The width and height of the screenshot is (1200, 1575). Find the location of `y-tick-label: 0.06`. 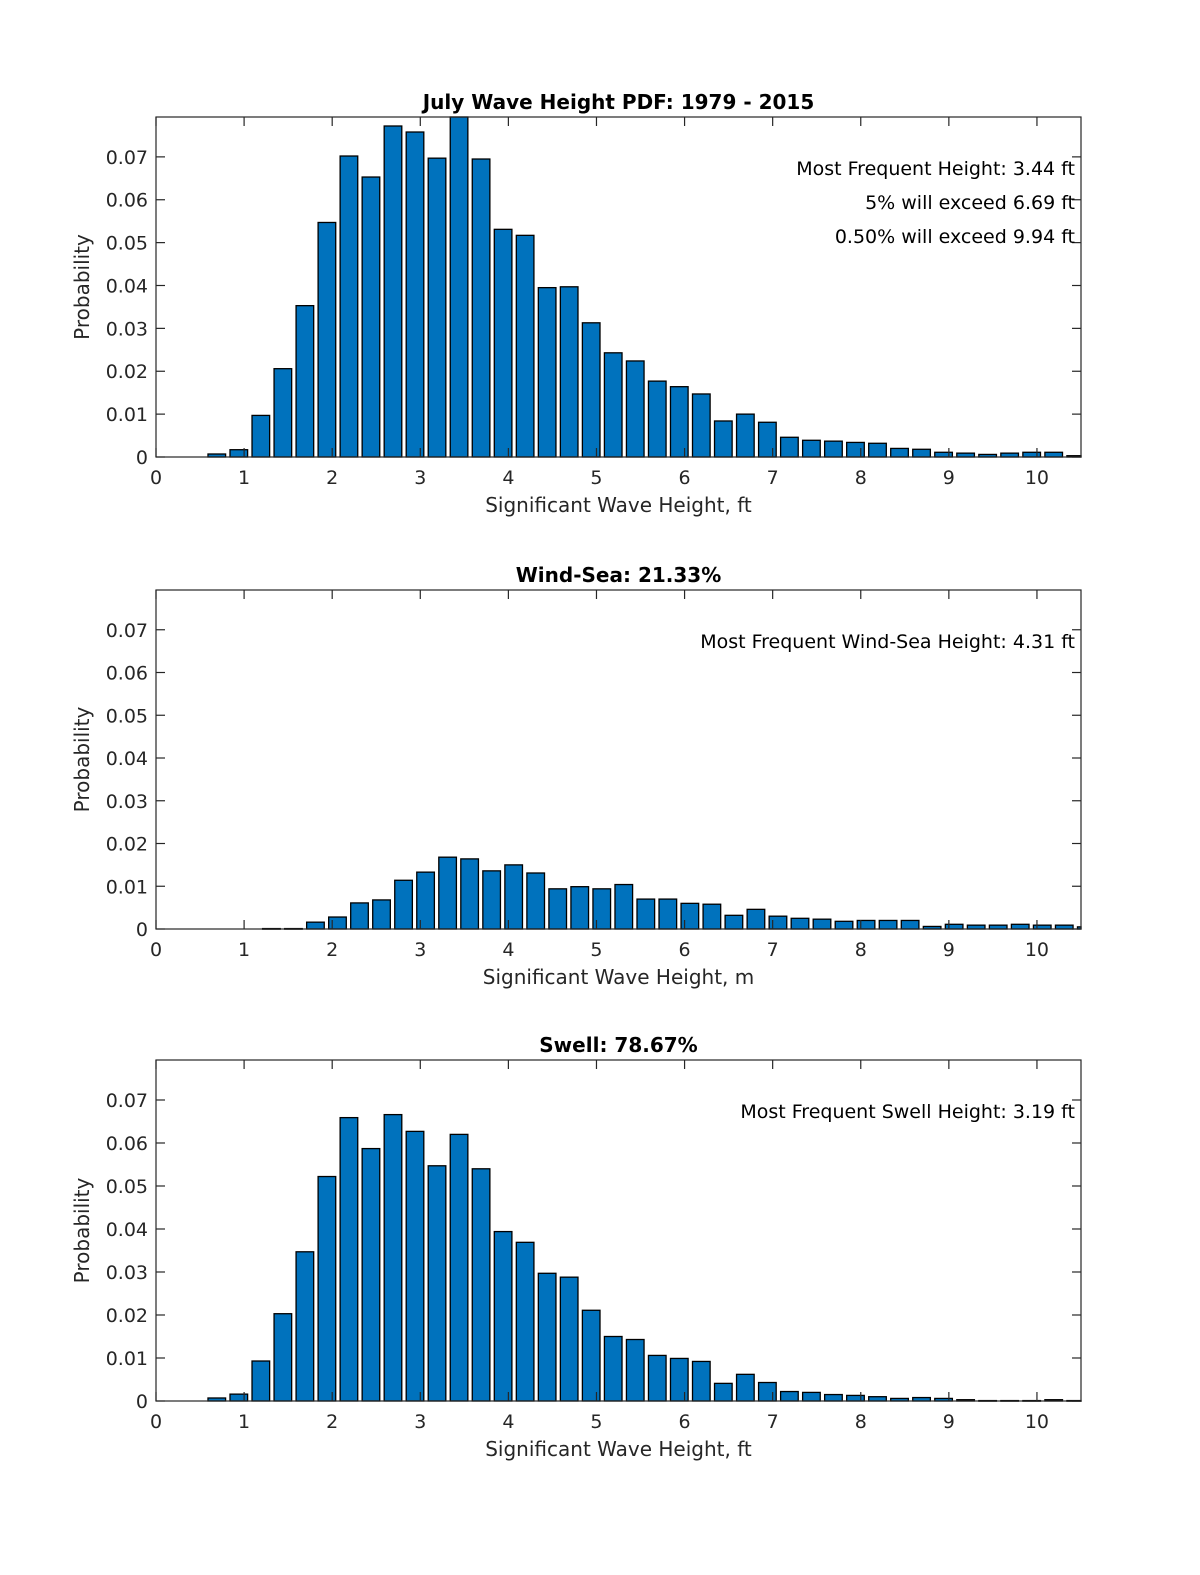

y-tick-label: 0.06 is located at coordinates (127, 1144).